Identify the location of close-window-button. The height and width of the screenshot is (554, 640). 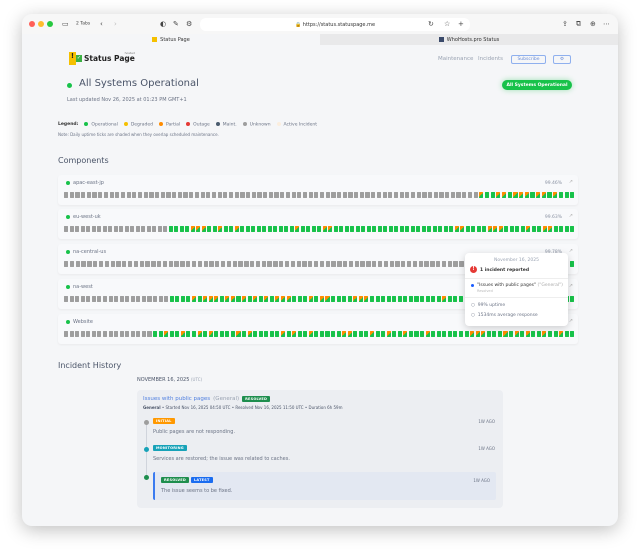
(32, 24).